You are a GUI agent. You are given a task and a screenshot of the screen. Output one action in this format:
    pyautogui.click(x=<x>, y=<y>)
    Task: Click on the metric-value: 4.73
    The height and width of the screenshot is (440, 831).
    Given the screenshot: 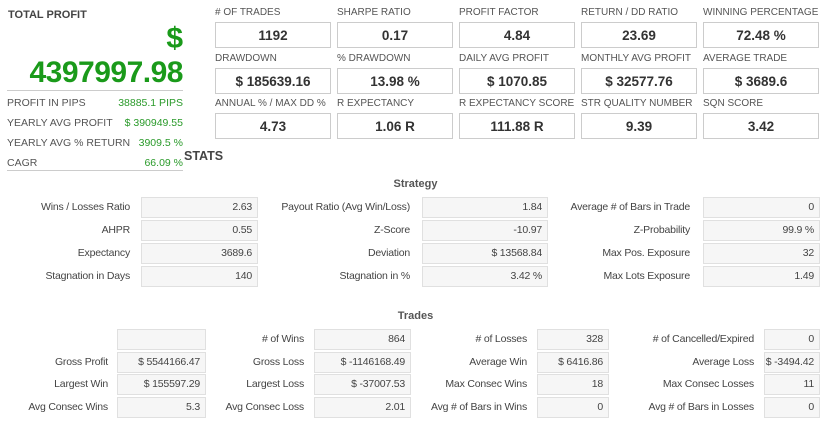 What is the action you would take?
    pyautogui.click(x=273, y=126)
    